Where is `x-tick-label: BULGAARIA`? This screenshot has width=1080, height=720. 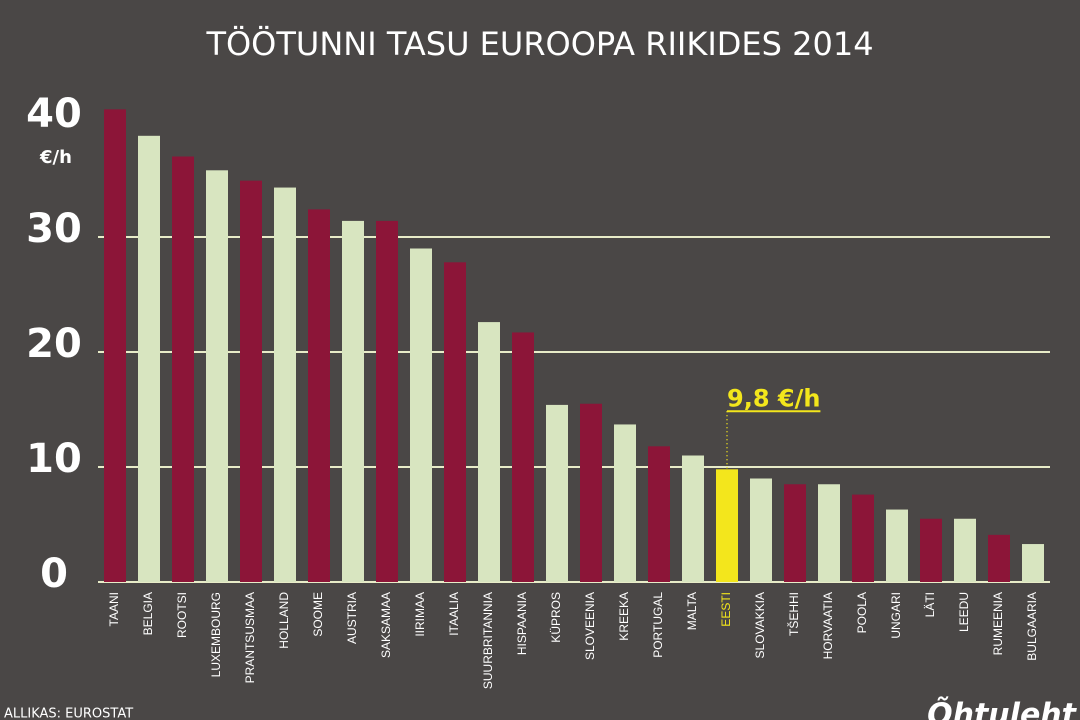
x-tick-label: BULGAARIA is located at coordinates (1032, 626).